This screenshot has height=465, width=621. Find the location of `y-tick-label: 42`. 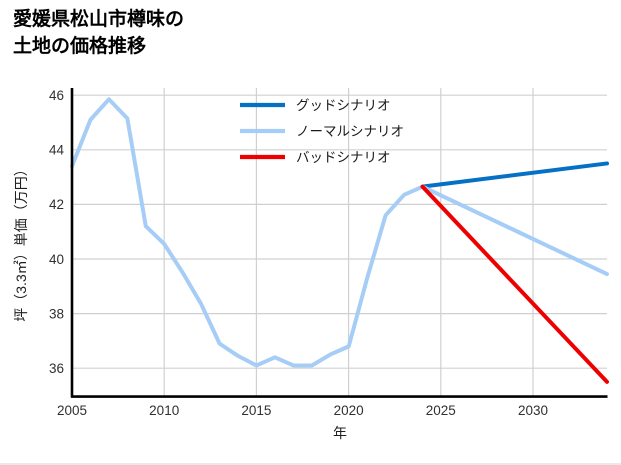

y-tick-label: 42 is located at coordinates (56, 204).